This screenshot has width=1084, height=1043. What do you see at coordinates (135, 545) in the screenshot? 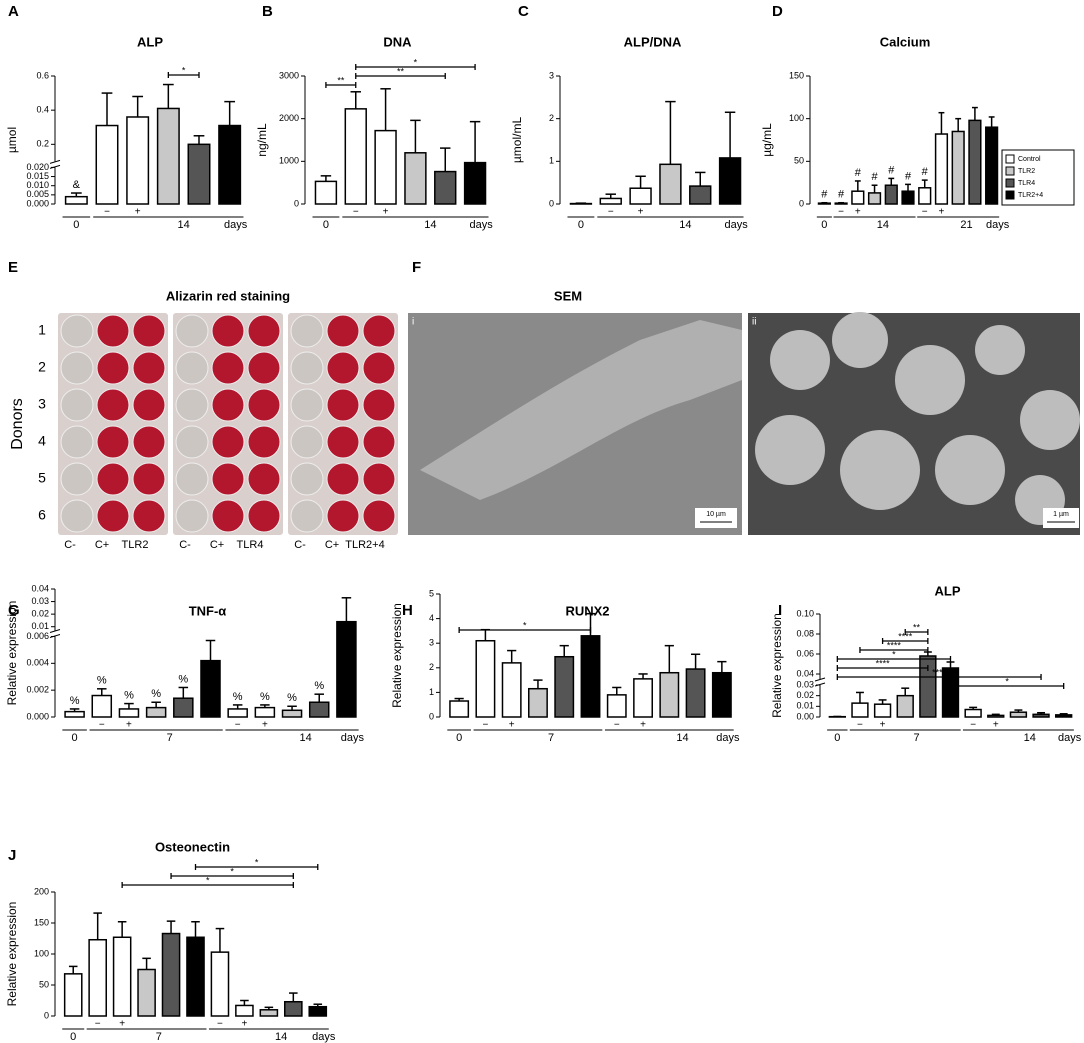
I see `column-label: TLR2` at bounding box center [135, 545].